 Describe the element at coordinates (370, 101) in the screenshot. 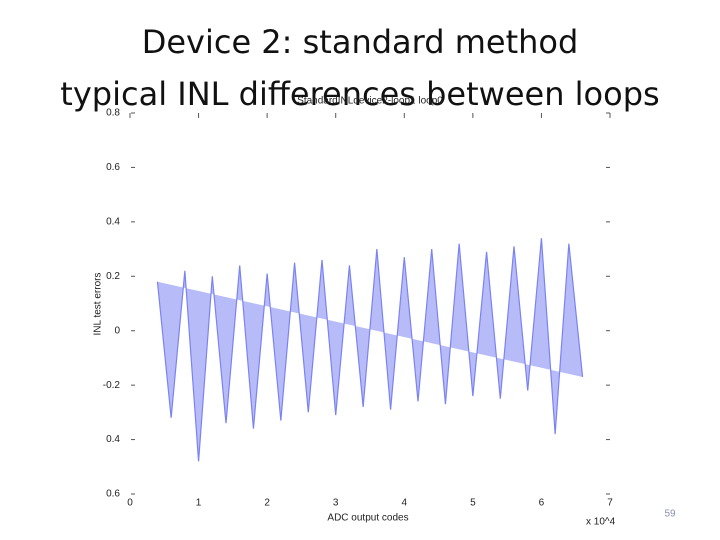

I see `plot-title: StandardINLdevice2-loop1 loop0` at that location.